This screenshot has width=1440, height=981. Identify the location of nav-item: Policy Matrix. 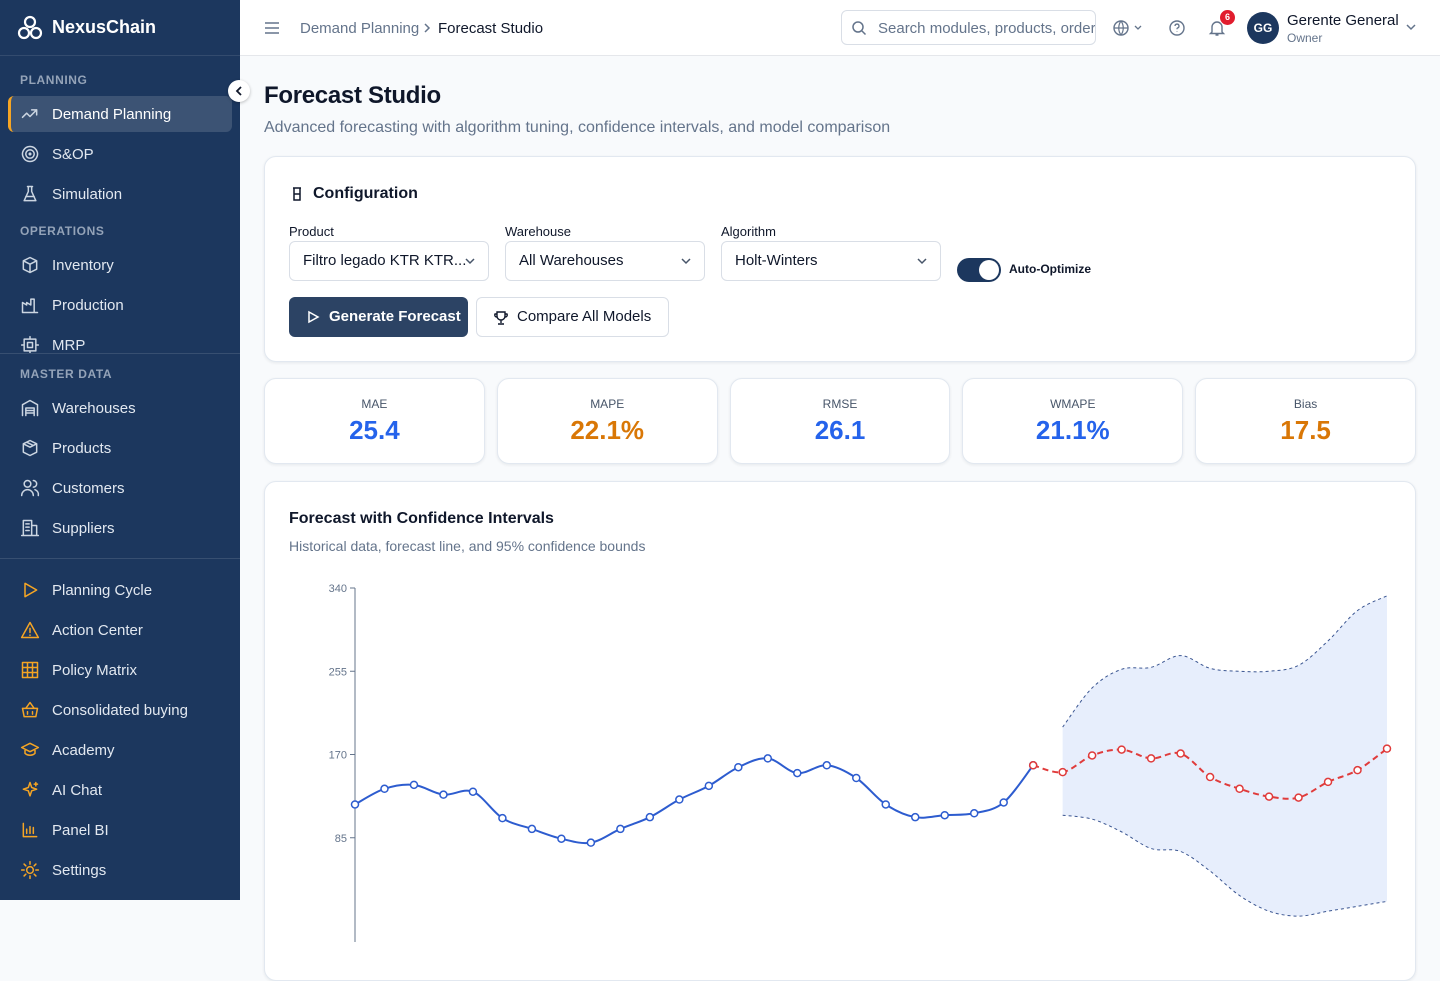
(120, 670).